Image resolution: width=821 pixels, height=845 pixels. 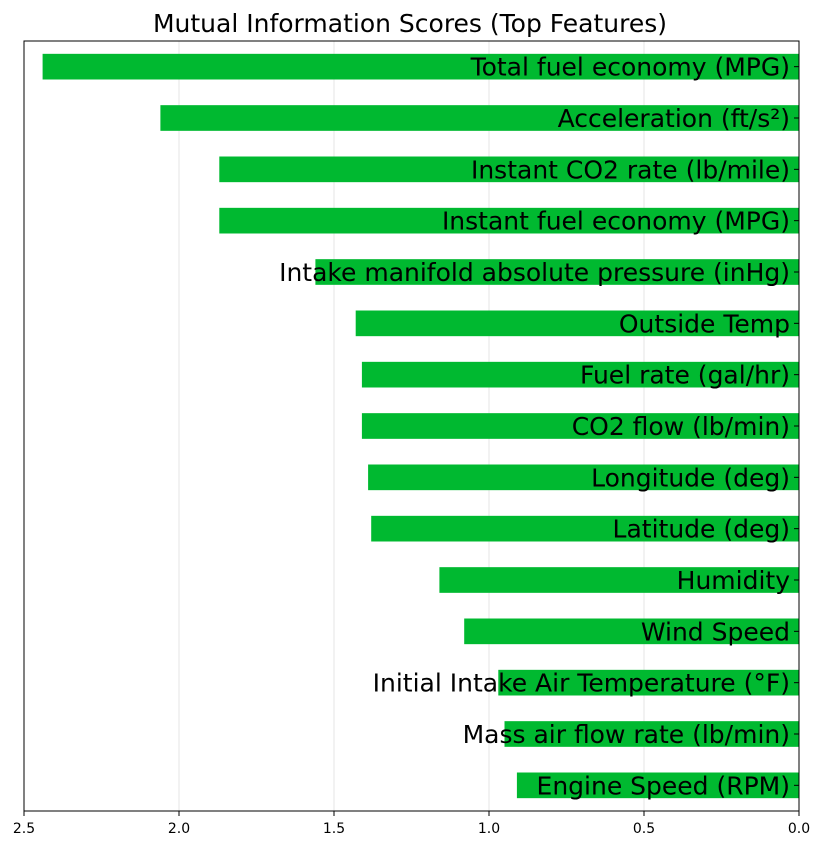 What do you see at coordinates (616, 221) in the screenshot?
I see `category-label: Instant fuel economy (MPG)` at bounding box center [616, 221].